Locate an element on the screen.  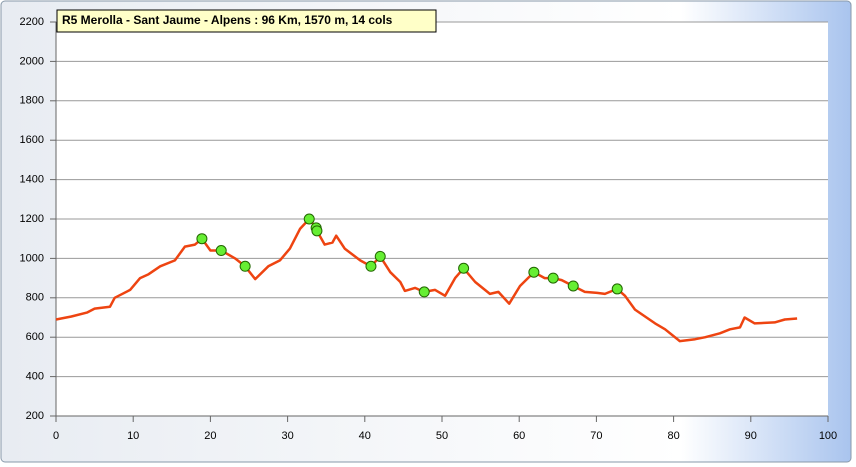
x-tick-label: 100 is located at coordinates (828, 436).